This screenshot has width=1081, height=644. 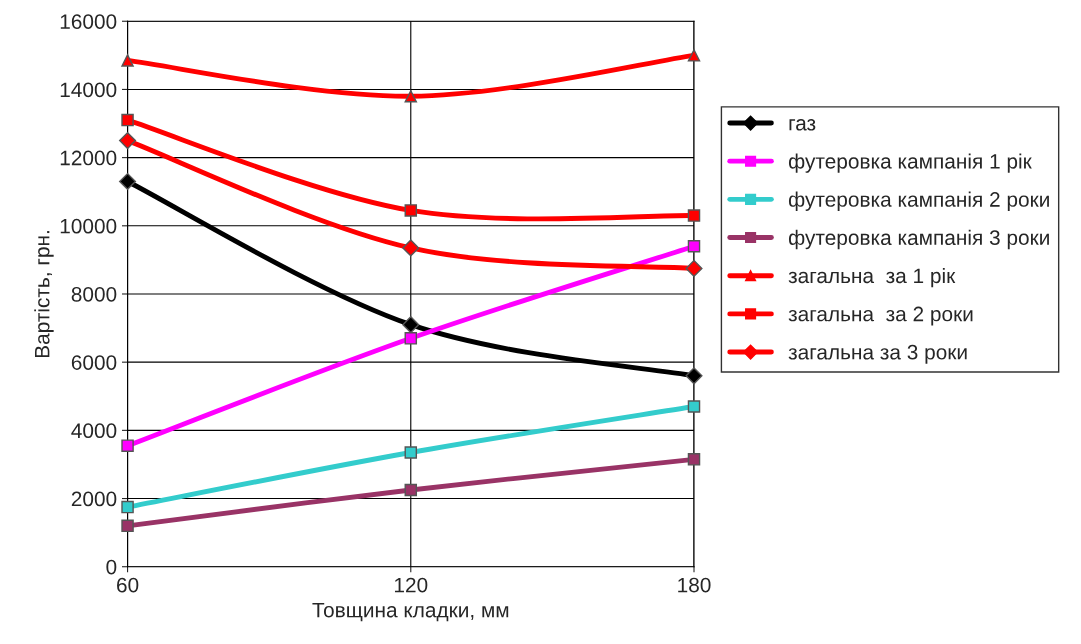 What do you see at coordinates (910, 163) in the screenshot?
I see `legend-label: футеровка кампанія 1 рік` at bounding box center [910, 163].